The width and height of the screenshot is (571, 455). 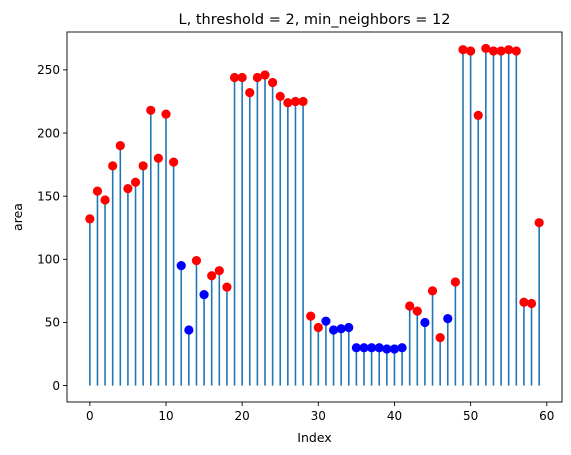 I want to click on y-axis-ticks: 0 50 100 150 200 250, so click(x=52, y=228).